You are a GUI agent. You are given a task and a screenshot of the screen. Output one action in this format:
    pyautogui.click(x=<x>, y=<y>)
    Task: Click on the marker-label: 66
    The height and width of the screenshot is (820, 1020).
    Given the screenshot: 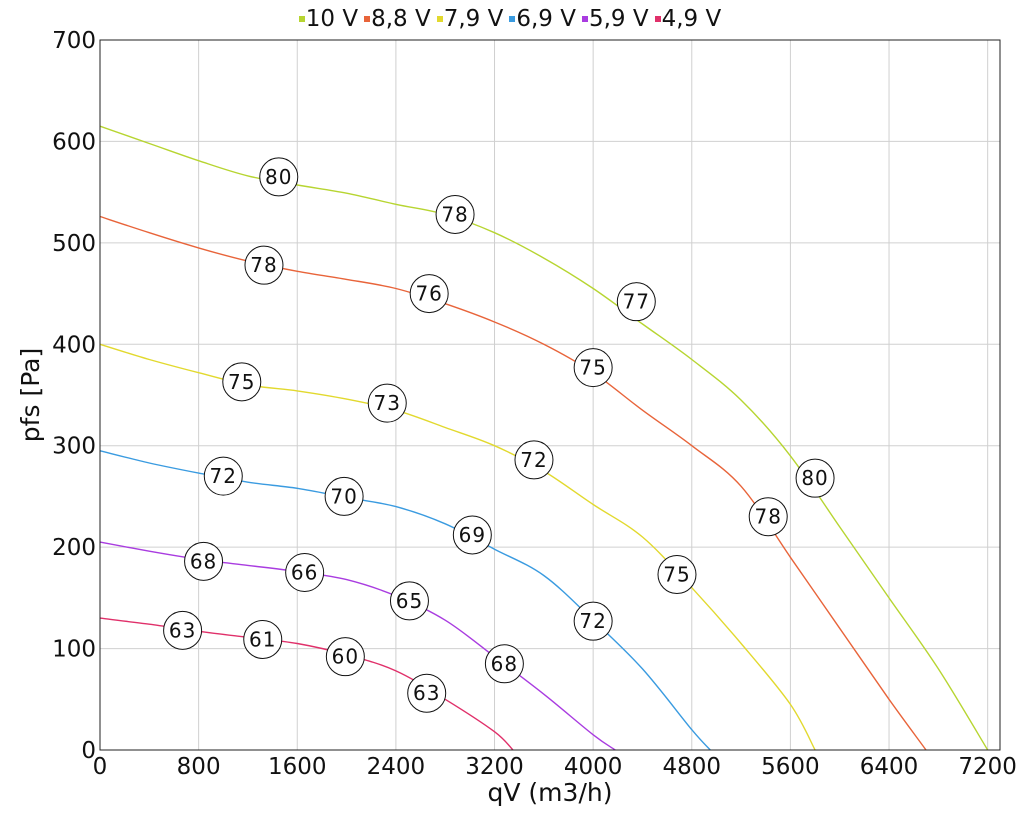 What is the action you would take?
    pyautogui.click(x=304, y=573)
    